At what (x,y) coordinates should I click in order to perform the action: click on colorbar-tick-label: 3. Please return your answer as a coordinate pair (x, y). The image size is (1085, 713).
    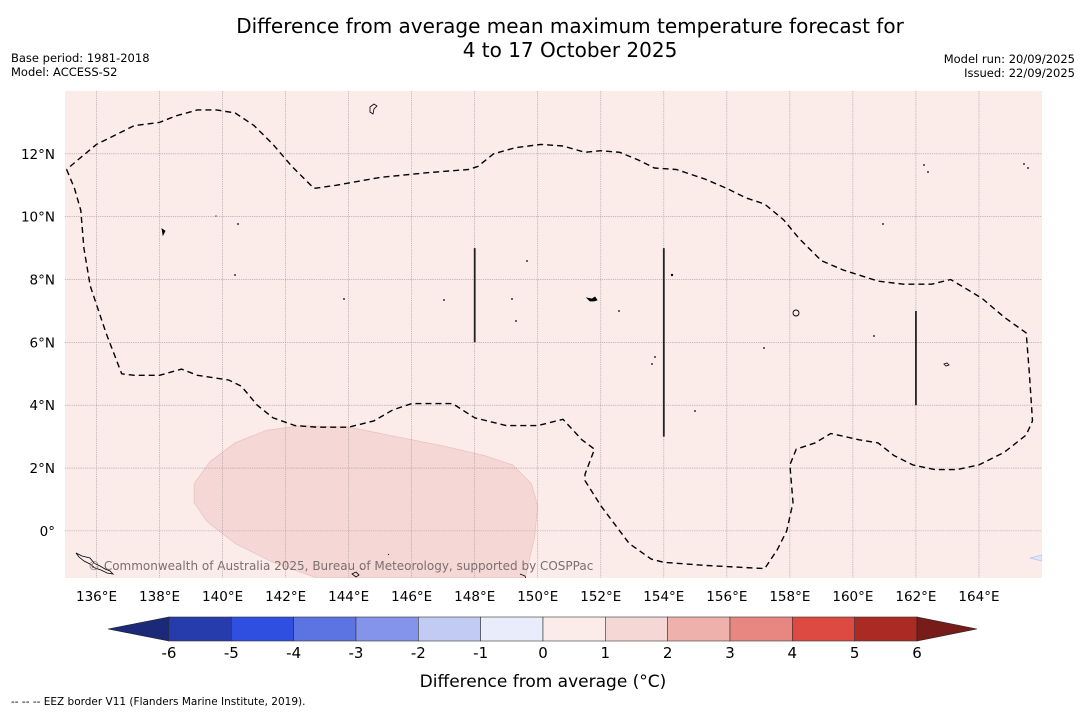
    Looking at the image, I should click on (730, 653).